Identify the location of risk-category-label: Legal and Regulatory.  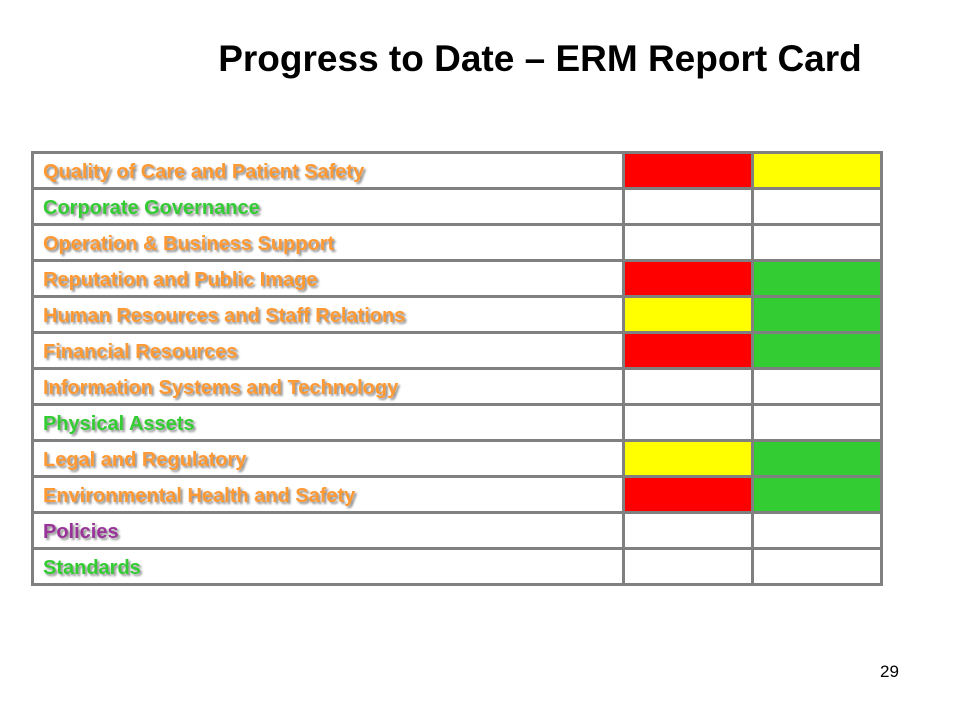
(328, 458).